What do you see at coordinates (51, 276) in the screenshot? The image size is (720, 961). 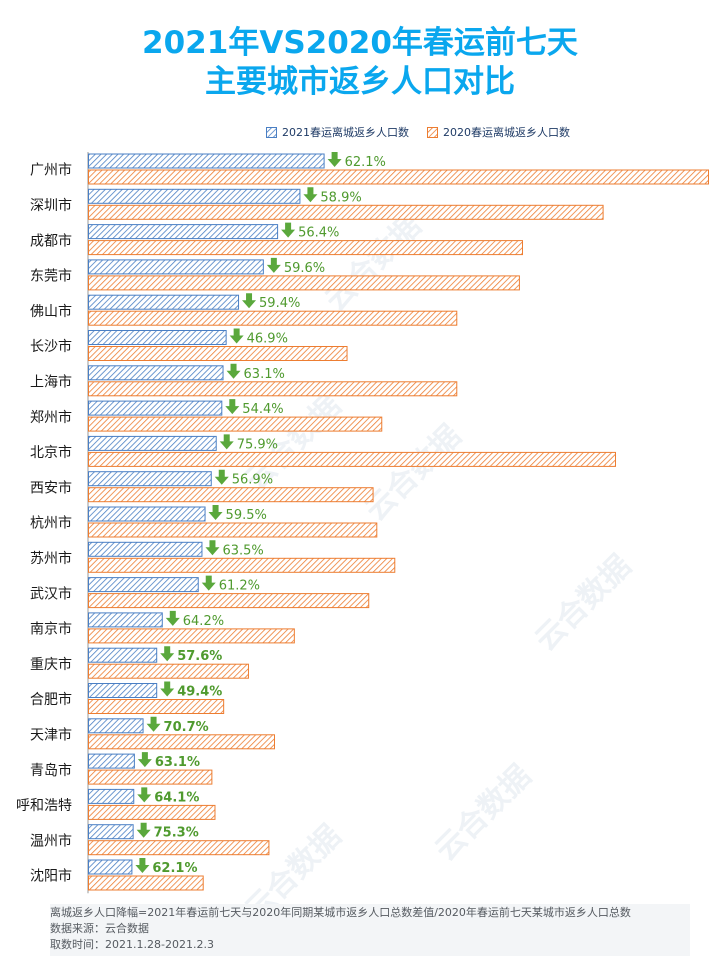 I see `category-label: 东莞市` at bounding box center [51, 276].